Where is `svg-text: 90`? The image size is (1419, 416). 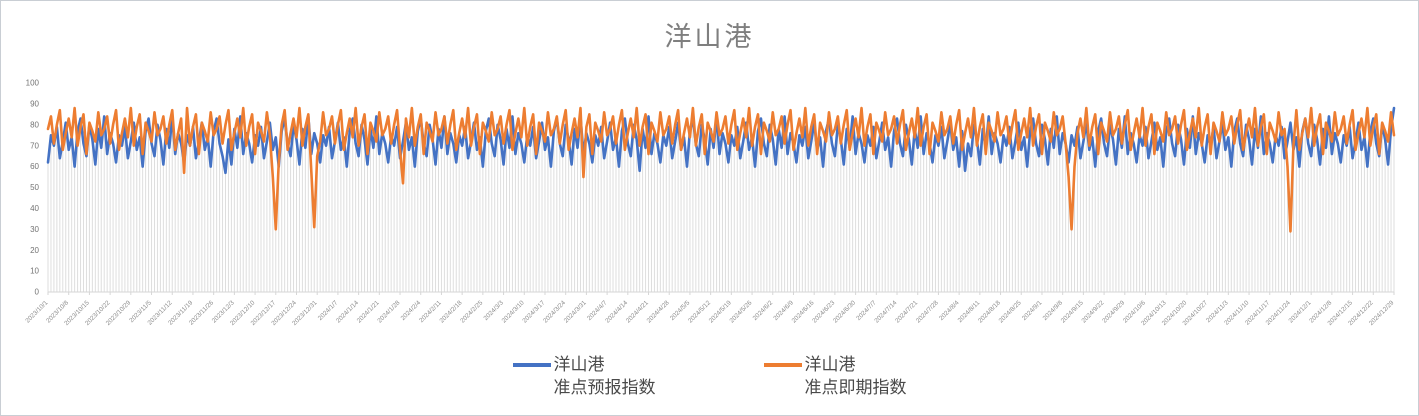
svg-text: 90 is located at coordinates (34, 104).